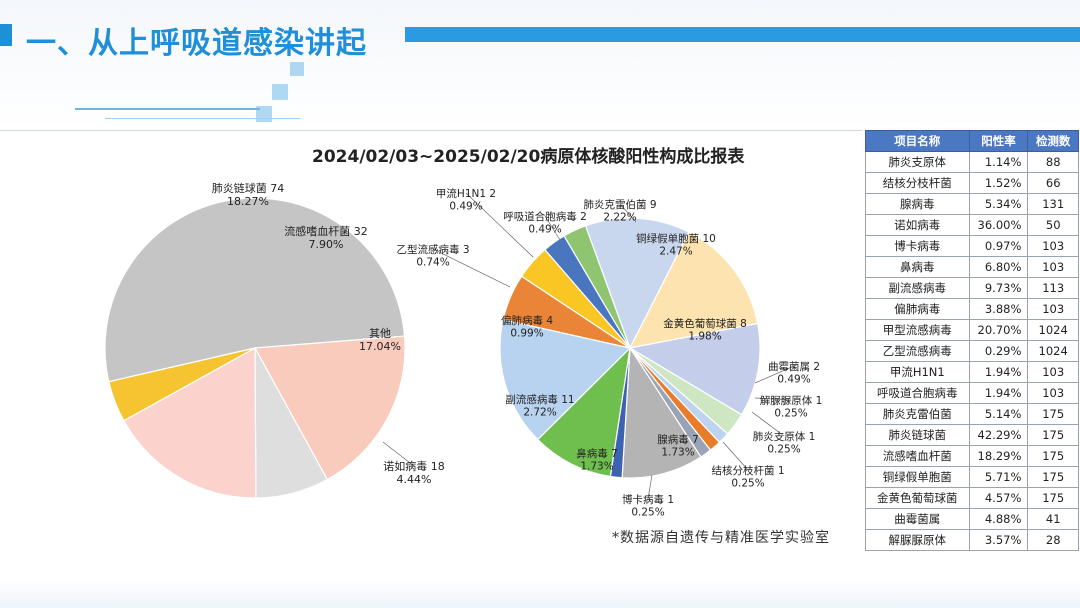  Describe the element at coordinates (998, 498) in the screenshot. I see `cell-positive-rate: 4.57%` at that location.